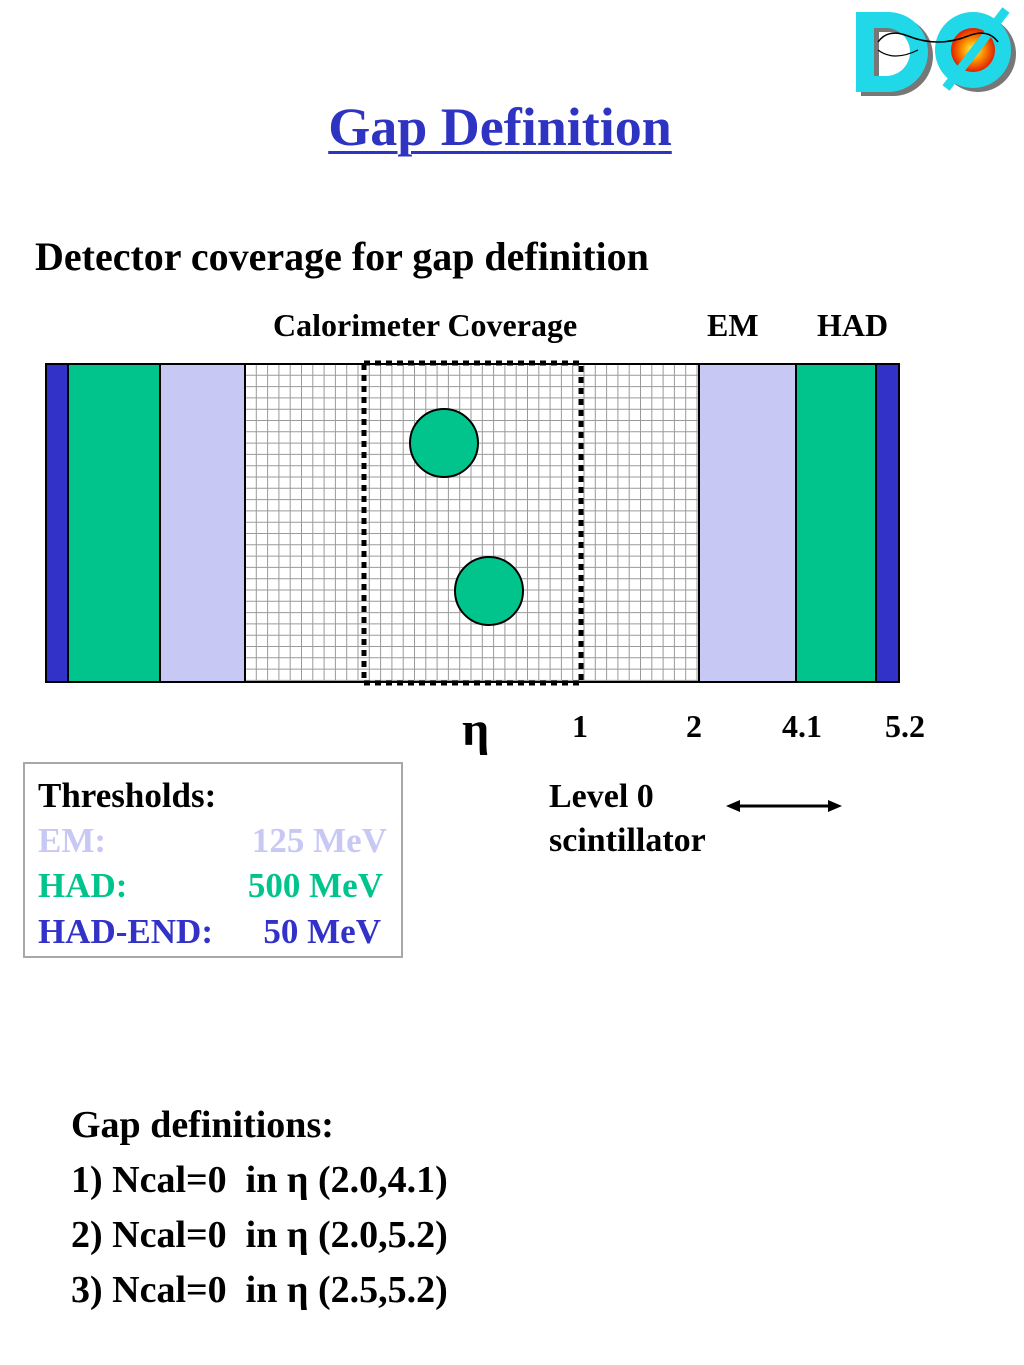 The image size is (1024, 1365). Describe the element at coordinates (425, 325) in the screenshot. I see `calorimeter-coverage-label: Calorimeter Coverage` at that location.